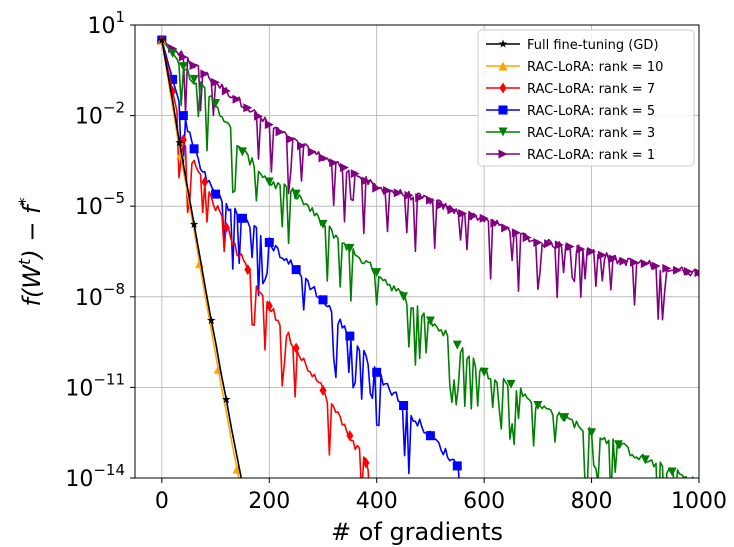 The height and width of the screenshot is (547, 734). Describe the element at coordinates (595, 67) in the screenshot. I see `legend-label: RAC-LoRA: rank = 10` at that location.